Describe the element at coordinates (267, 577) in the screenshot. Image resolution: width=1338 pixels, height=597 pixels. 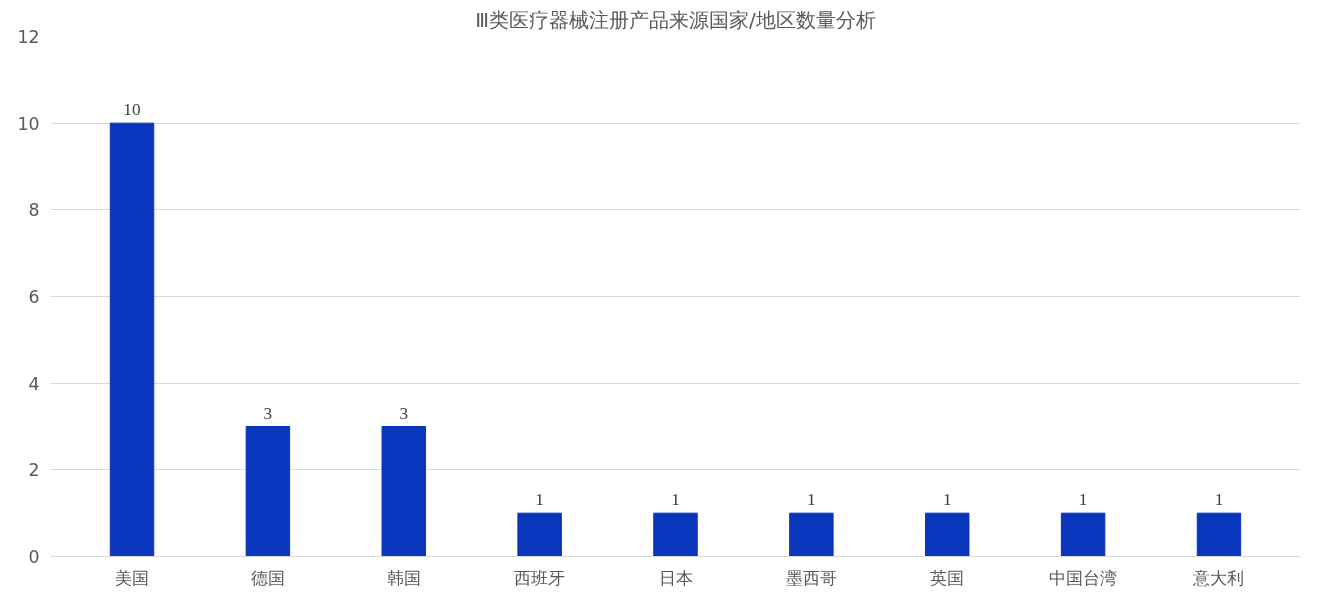
I see `x-tick-label: 德国` at that location.